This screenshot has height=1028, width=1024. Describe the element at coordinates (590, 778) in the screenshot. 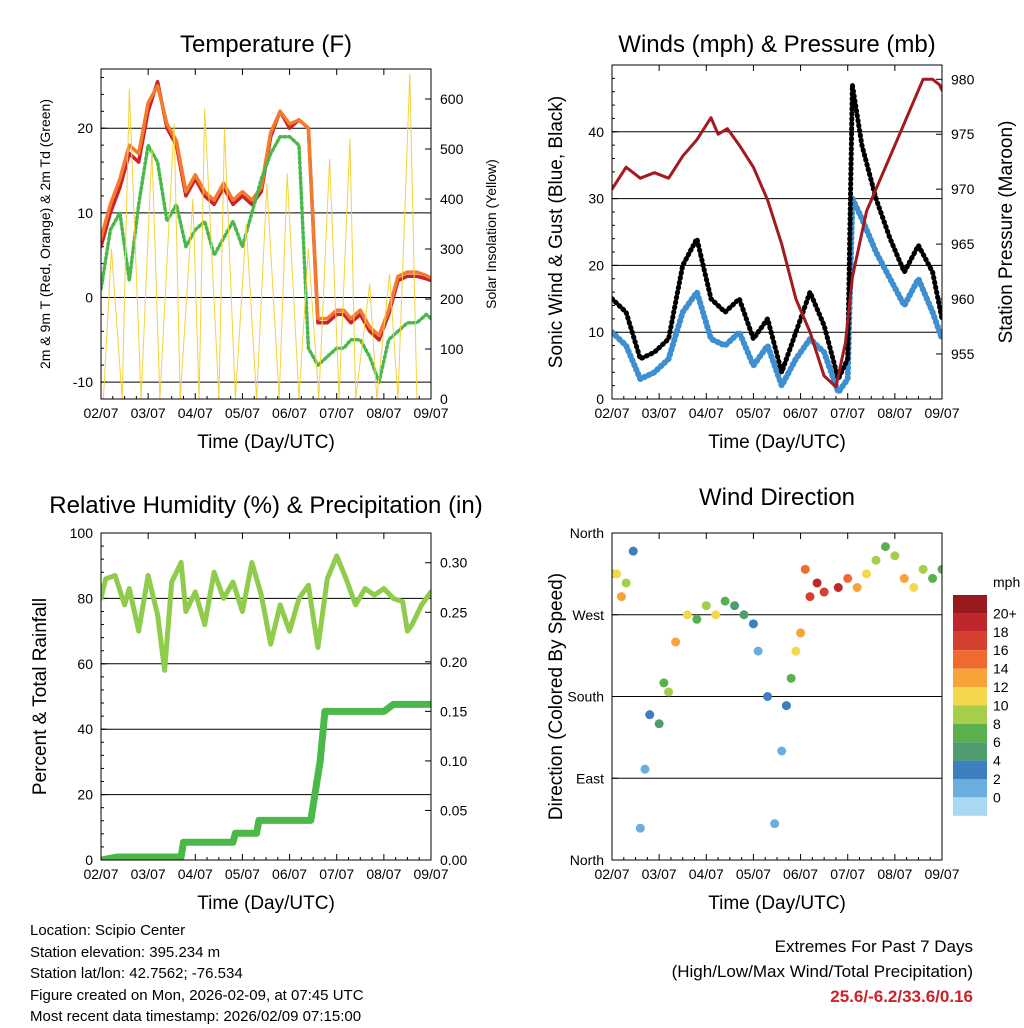

I see `y-tick-label: East` at that location.